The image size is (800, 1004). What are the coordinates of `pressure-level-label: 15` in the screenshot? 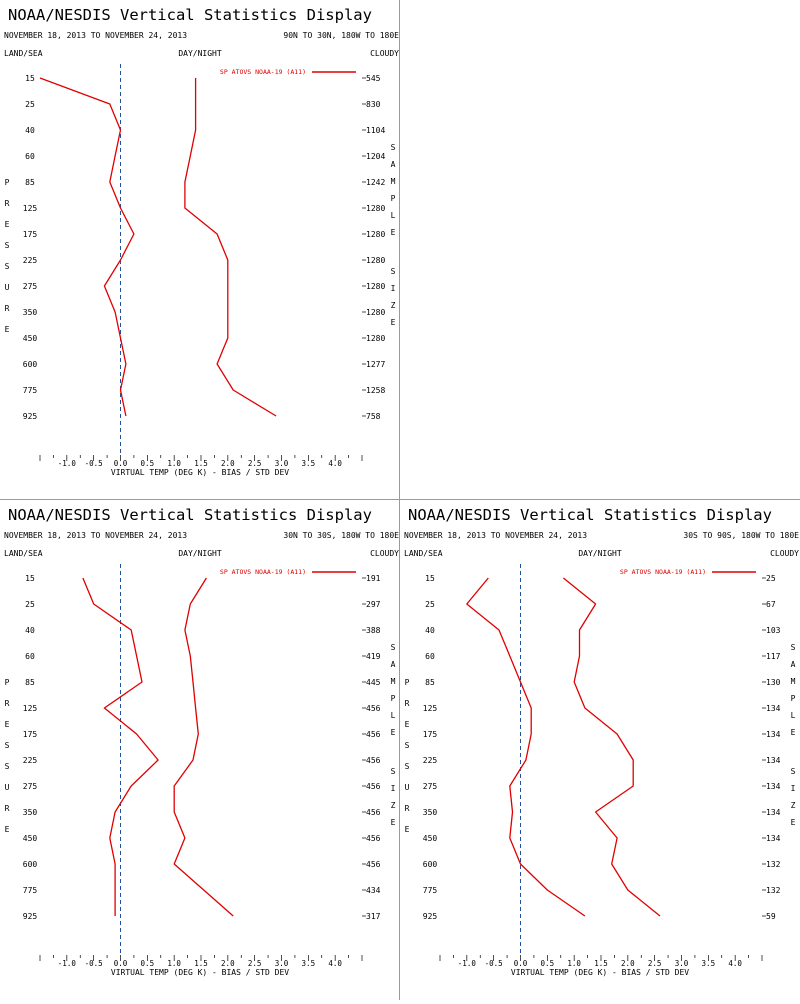 It's located at (30, 578).